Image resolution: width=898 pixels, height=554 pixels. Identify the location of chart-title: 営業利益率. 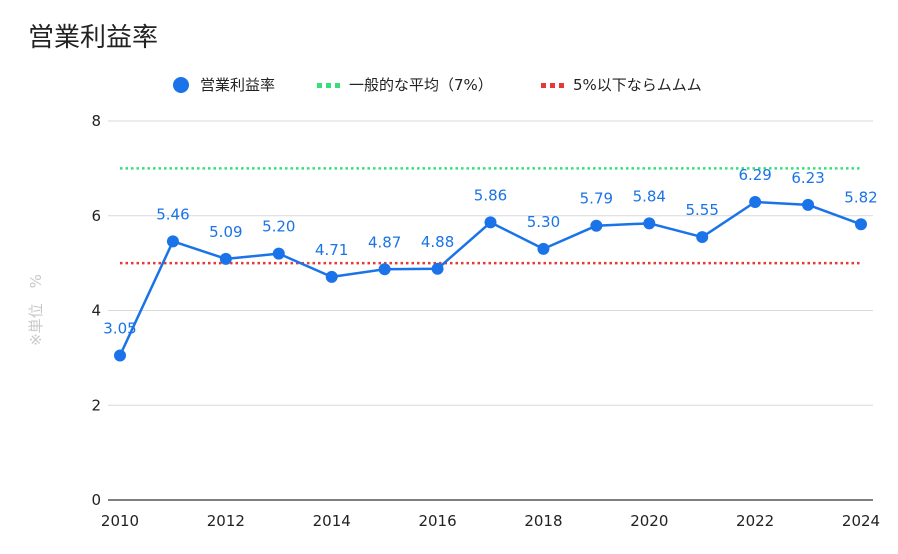
(93, 38).